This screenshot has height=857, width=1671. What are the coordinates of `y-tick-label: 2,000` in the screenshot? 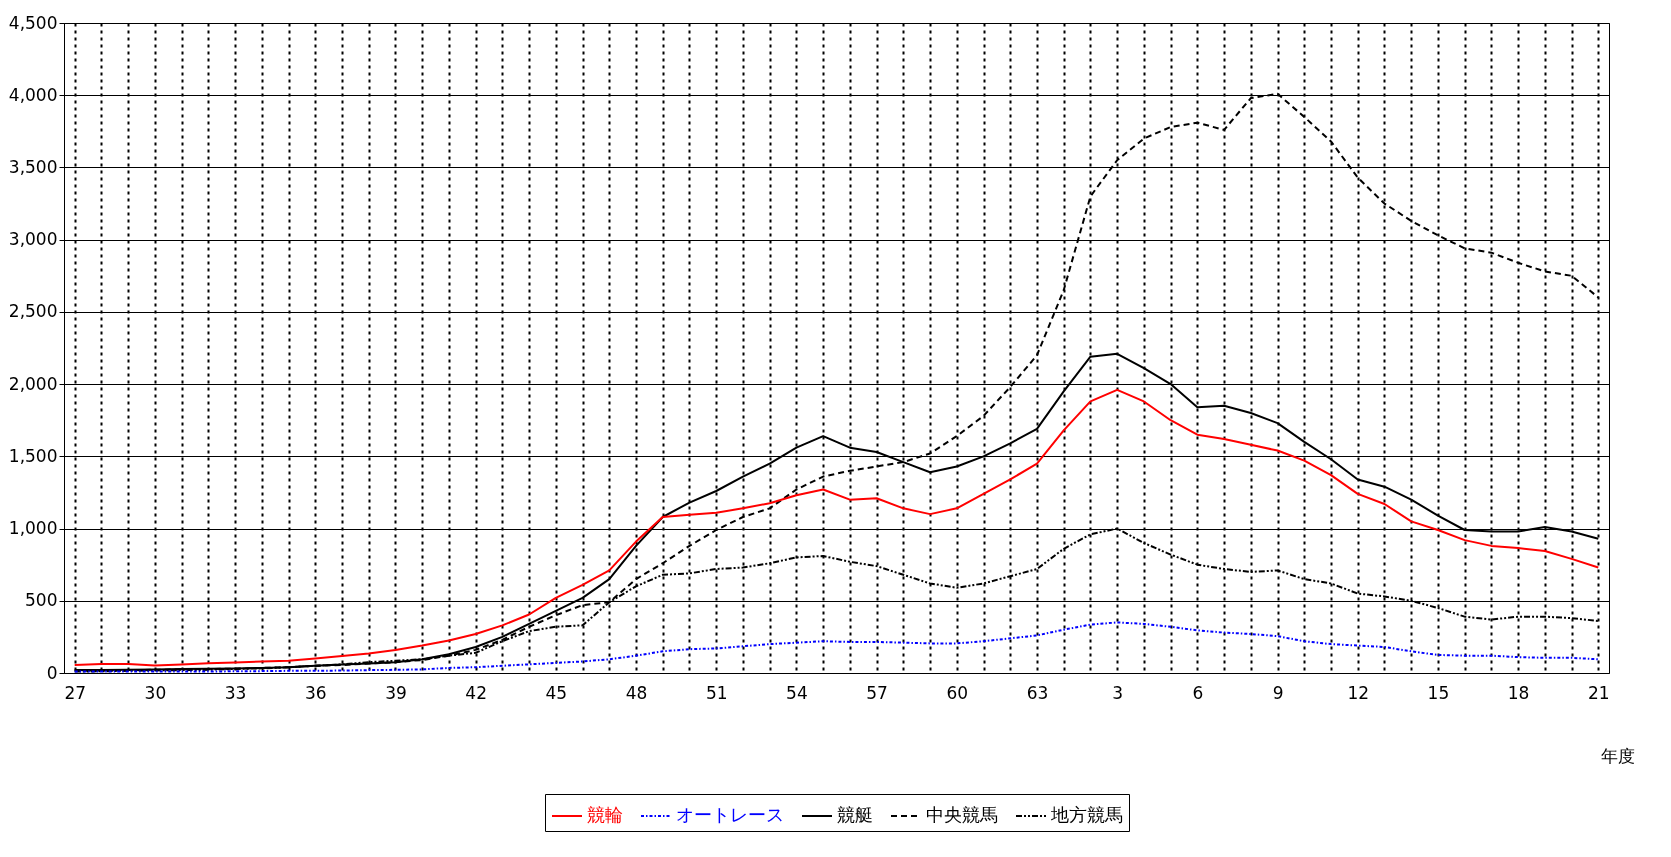 It's located at (33, 383).